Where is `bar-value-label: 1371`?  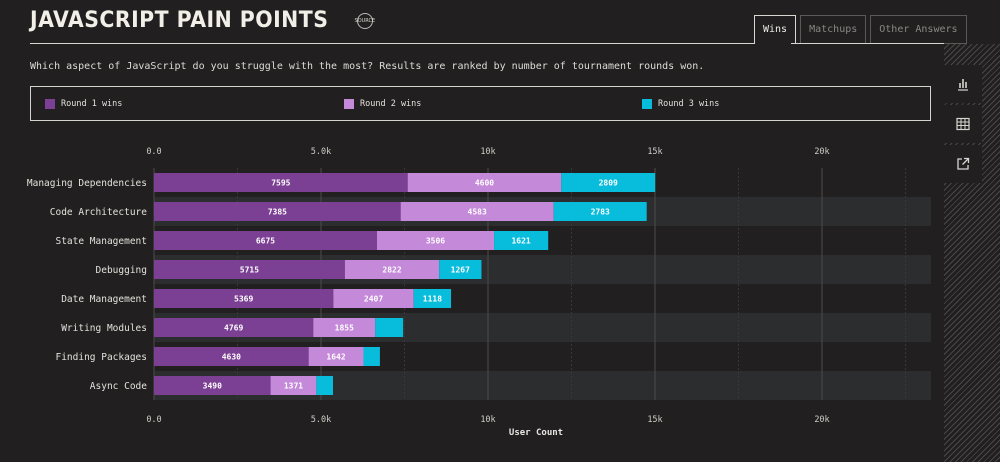
bar-value-label: 1371 is located at coordinates (293, 386).